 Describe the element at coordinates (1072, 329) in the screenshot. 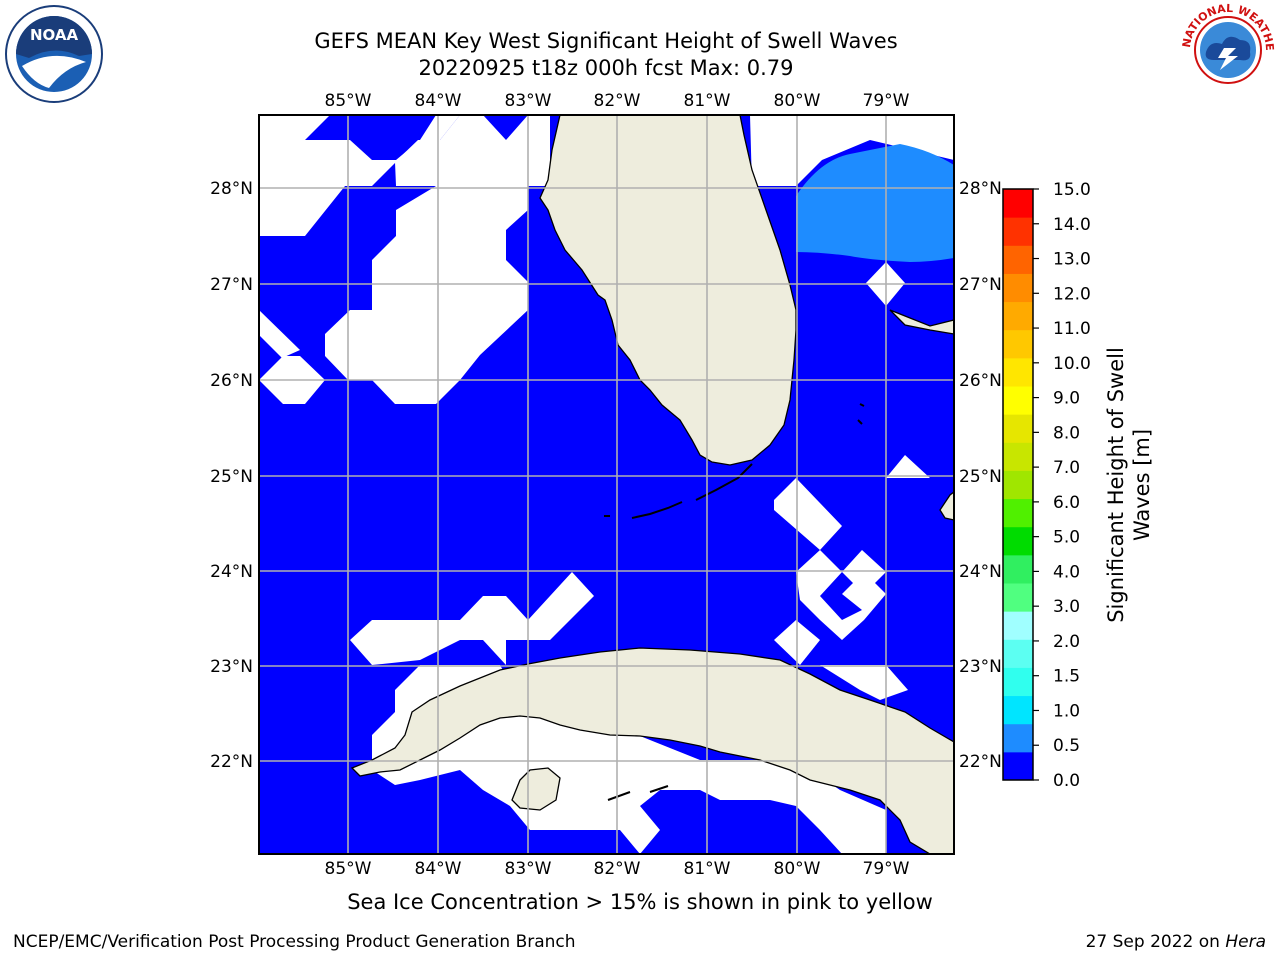

I see `colorbar-tick-label: 11.0` at that location.